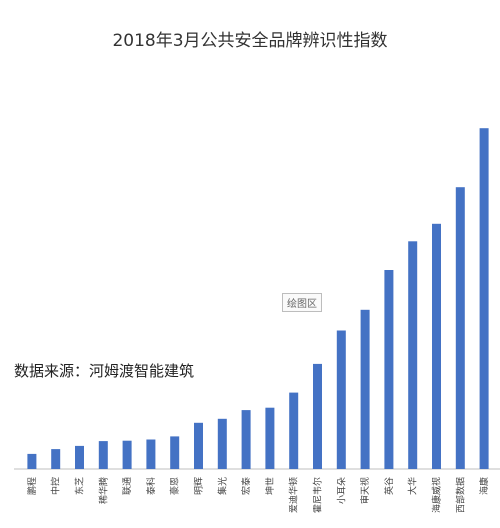 The height and width of the screenshot is (528, 500). Describe the element at coordinates (436, 346) in the screenshot. I see `bar-海康威视` at that location.